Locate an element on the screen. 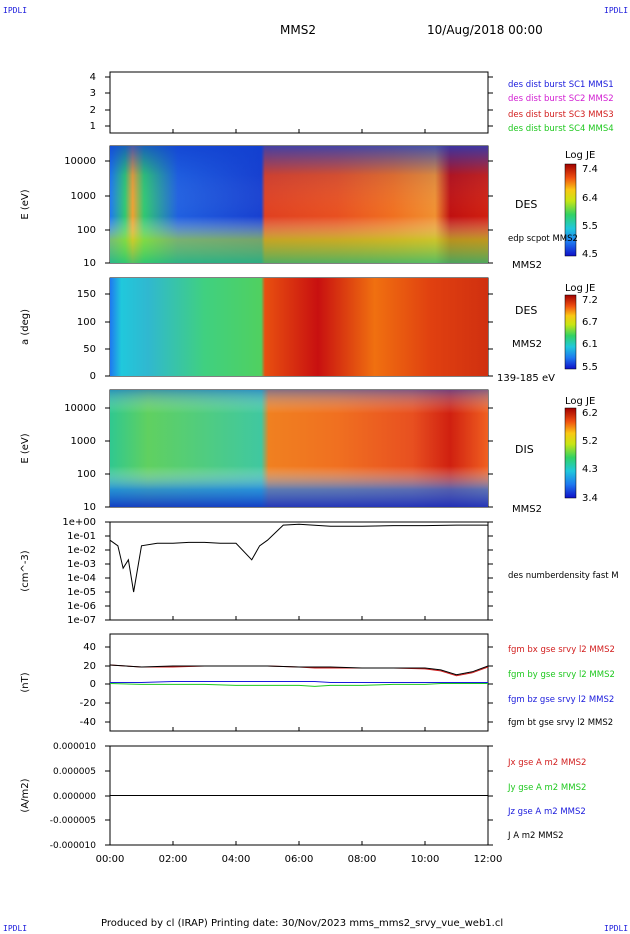 The height and width of the screenshot is (934, 630). mission-des-energy: MMS2 is located at coordinates (527, 265).